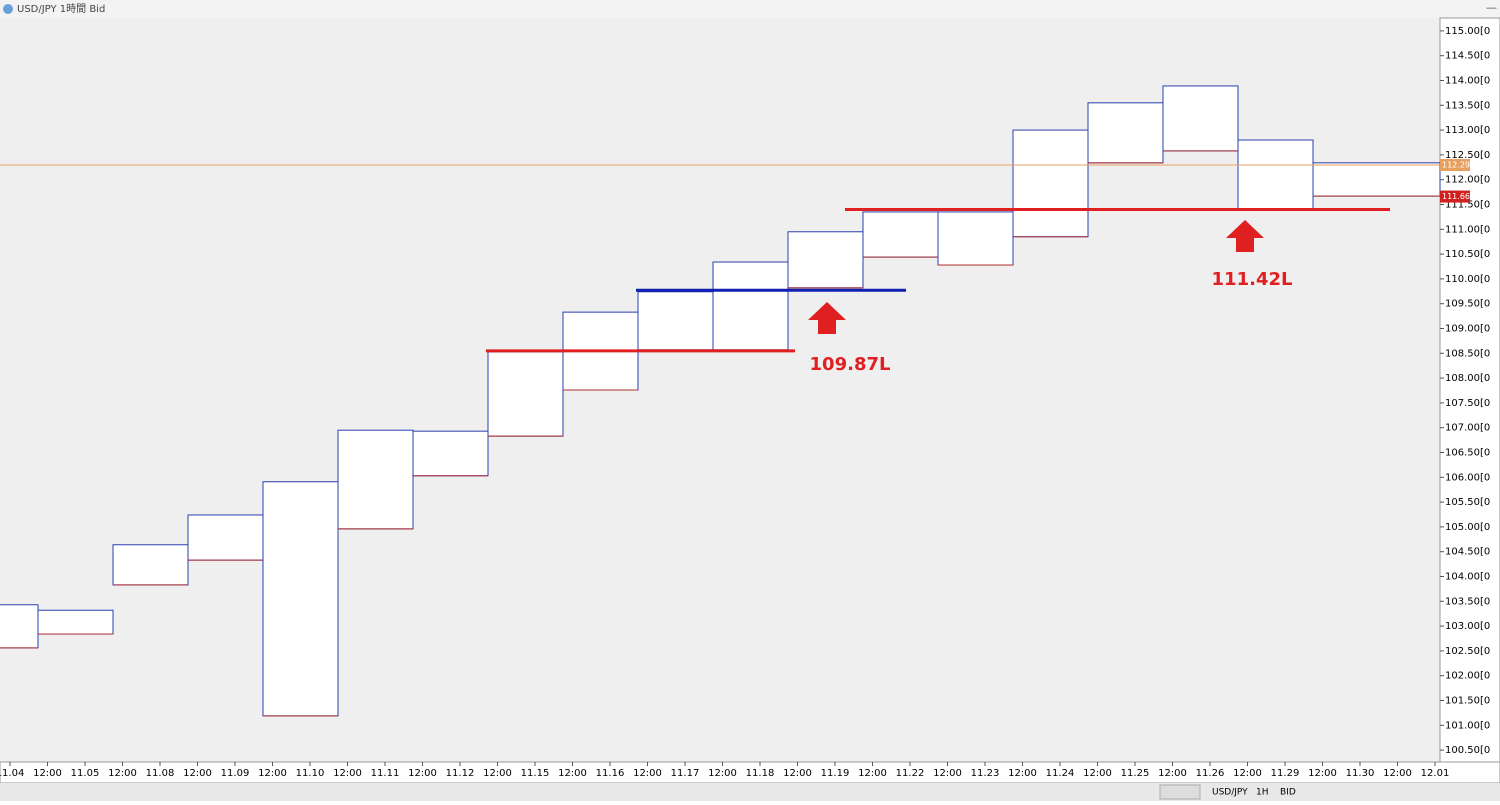 The height and width of the screenshot is (805, 1500). Describe the element at coordinates (685, 773) in the screenshot. I see `x-tick-label: 11.17` at that location.